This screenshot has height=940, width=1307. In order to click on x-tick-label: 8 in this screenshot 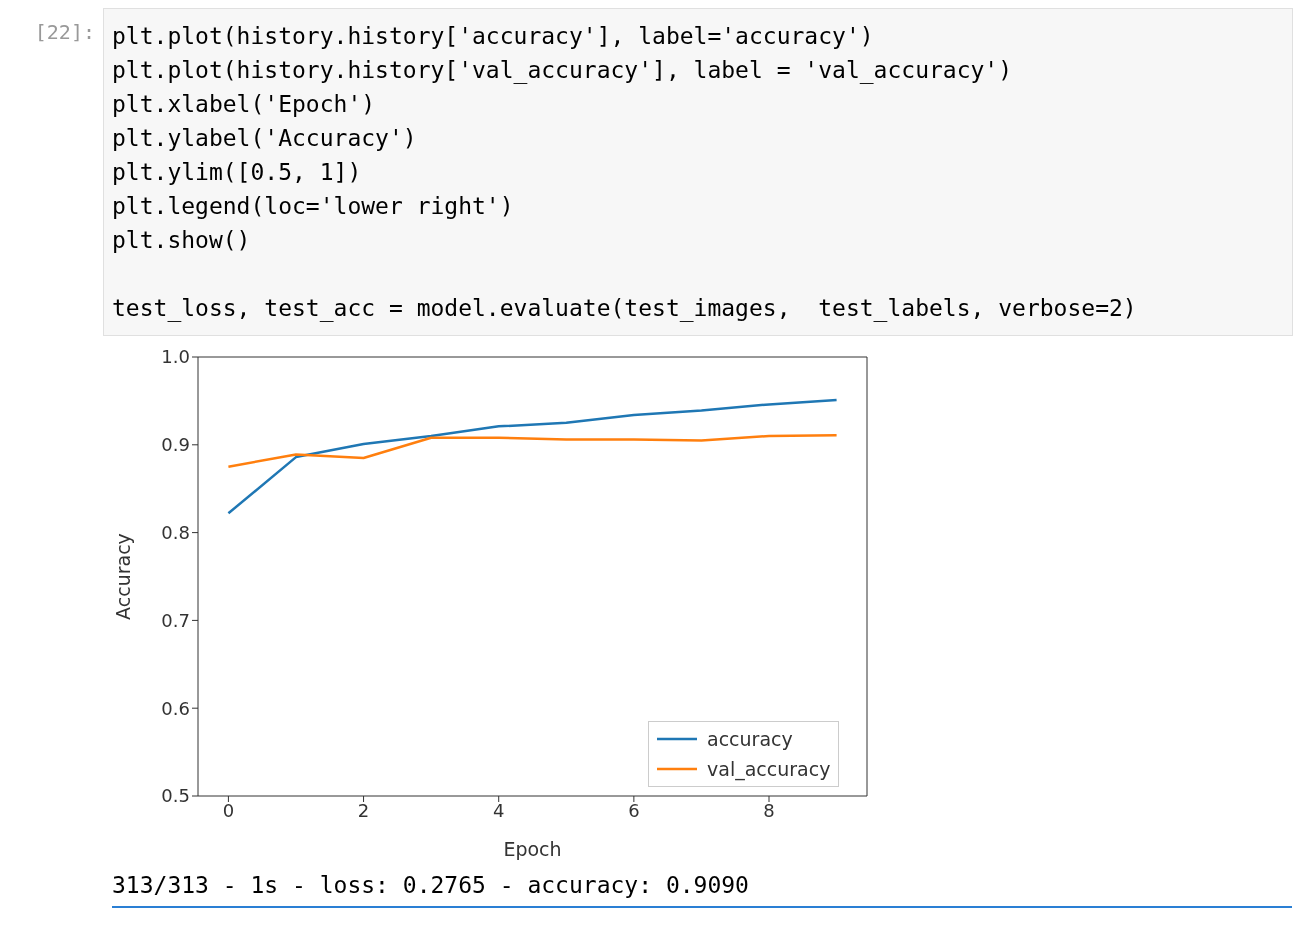, I will do `click(769, 810)`.